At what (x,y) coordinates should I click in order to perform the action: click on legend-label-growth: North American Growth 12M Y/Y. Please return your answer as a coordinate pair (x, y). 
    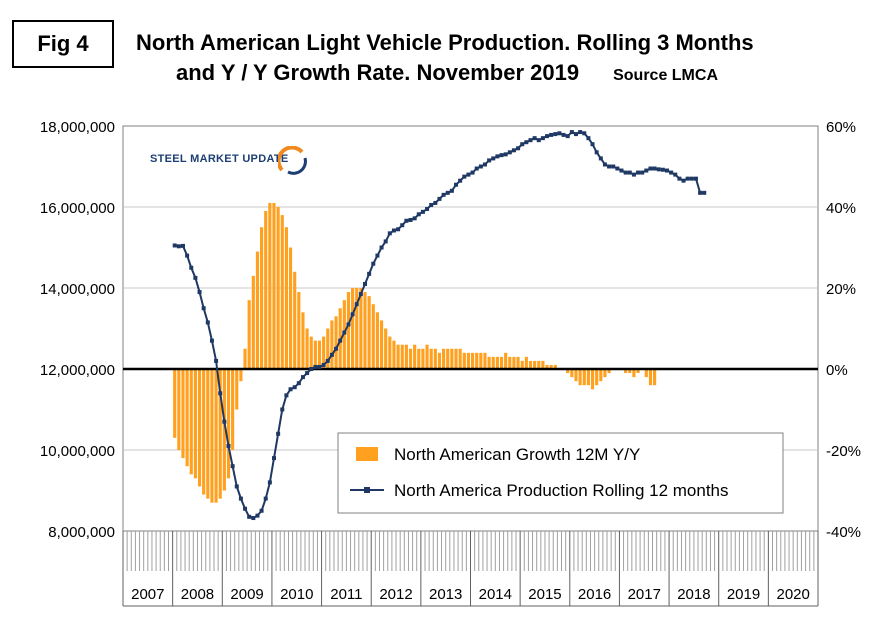
    Looking at the image, I should click on (517, 454).